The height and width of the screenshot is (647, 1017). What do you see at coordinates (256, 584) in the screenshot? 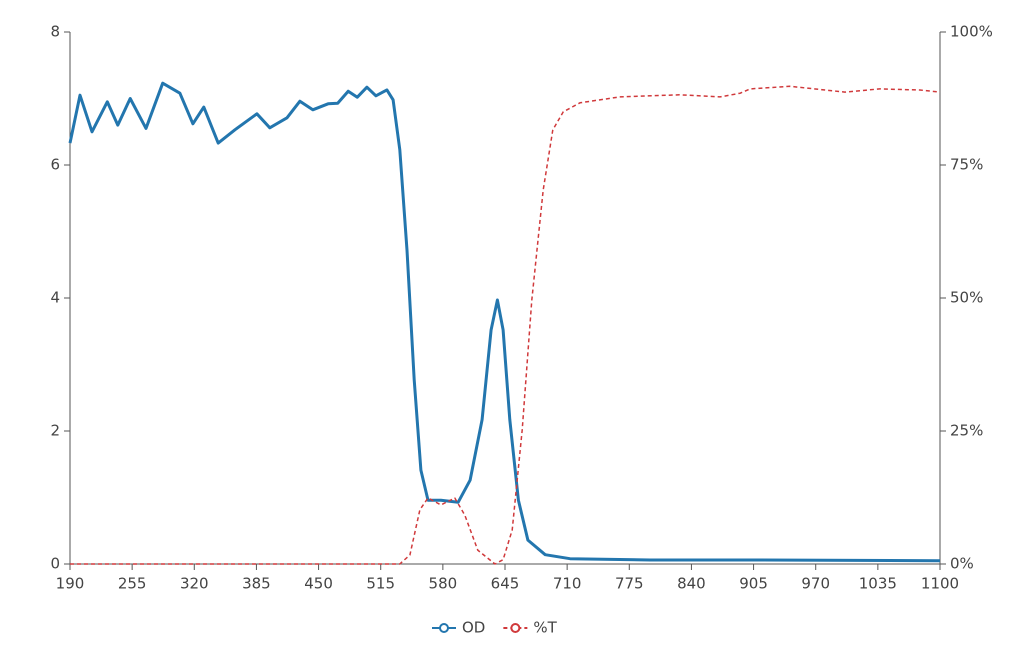
I see `x-tick-label: 385` at bounding box center [256, 584].